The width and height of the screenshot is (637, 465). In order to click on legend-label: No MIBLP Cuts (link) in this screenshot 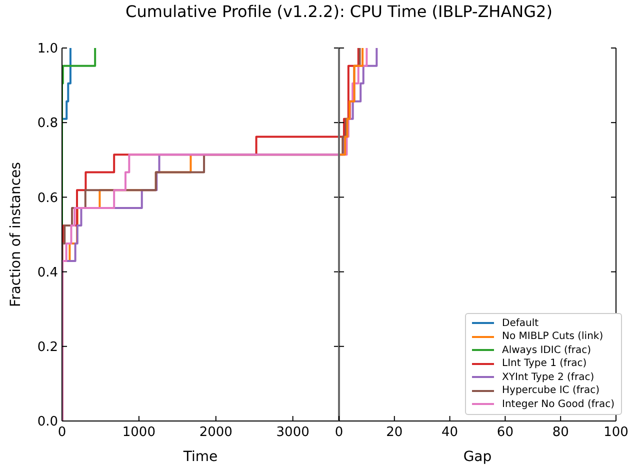, I will do `click(553, 336)`.